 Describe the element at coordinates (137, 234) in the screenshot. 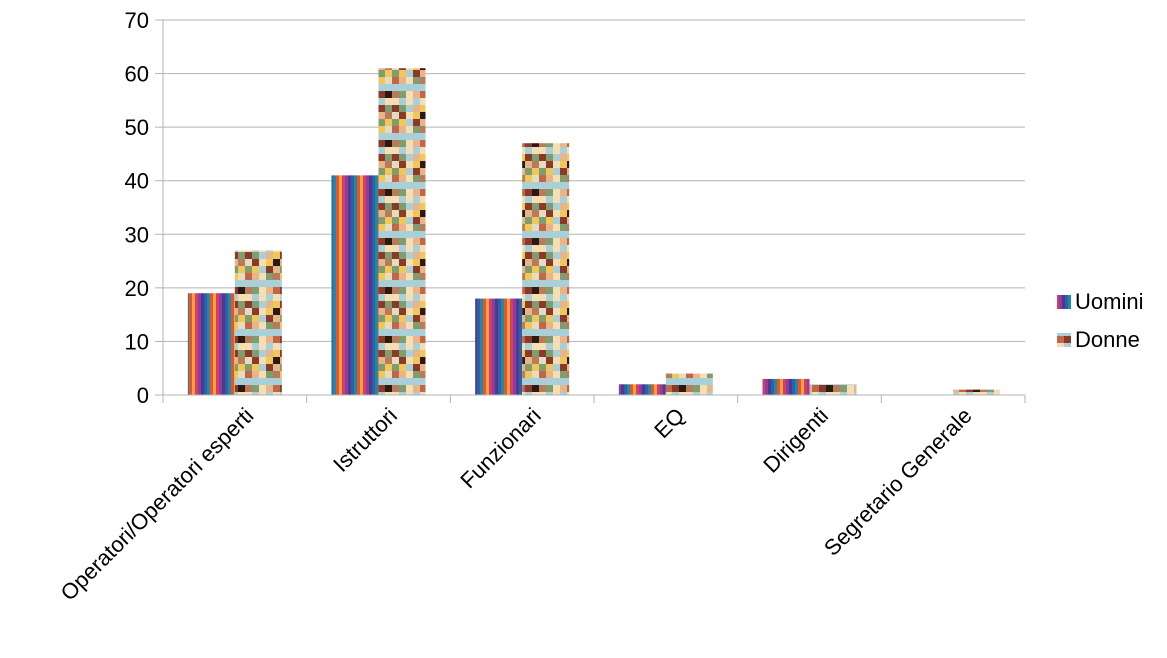

I see `y-tick-label: 30` at that location.